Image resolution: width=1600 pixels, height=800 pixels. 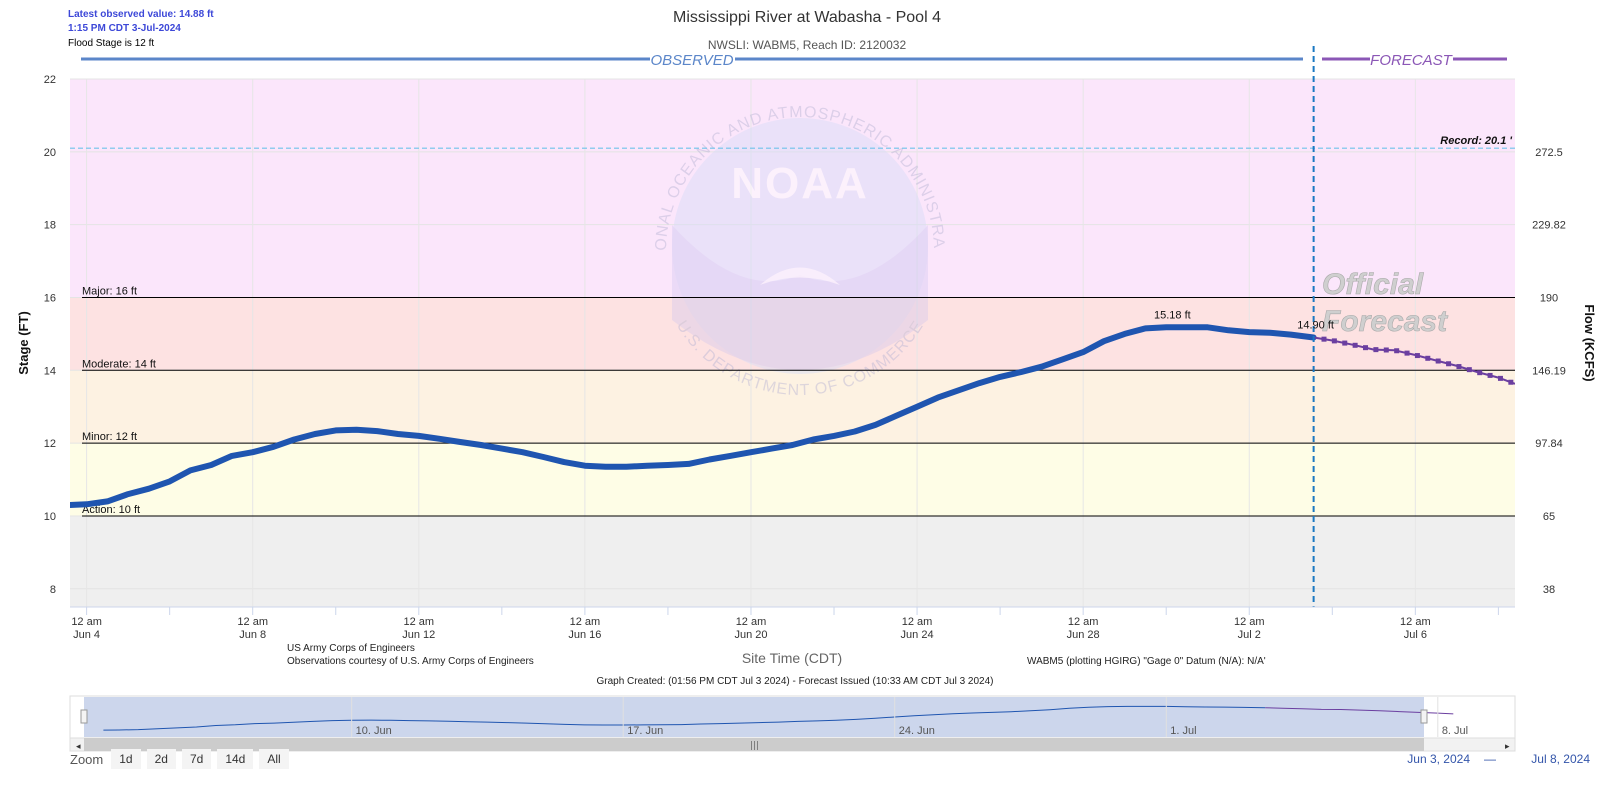 I want to click on chart-subtitle: NWSLI: WABM5, Reach ID: 2120032, so click(x=807, y=45).